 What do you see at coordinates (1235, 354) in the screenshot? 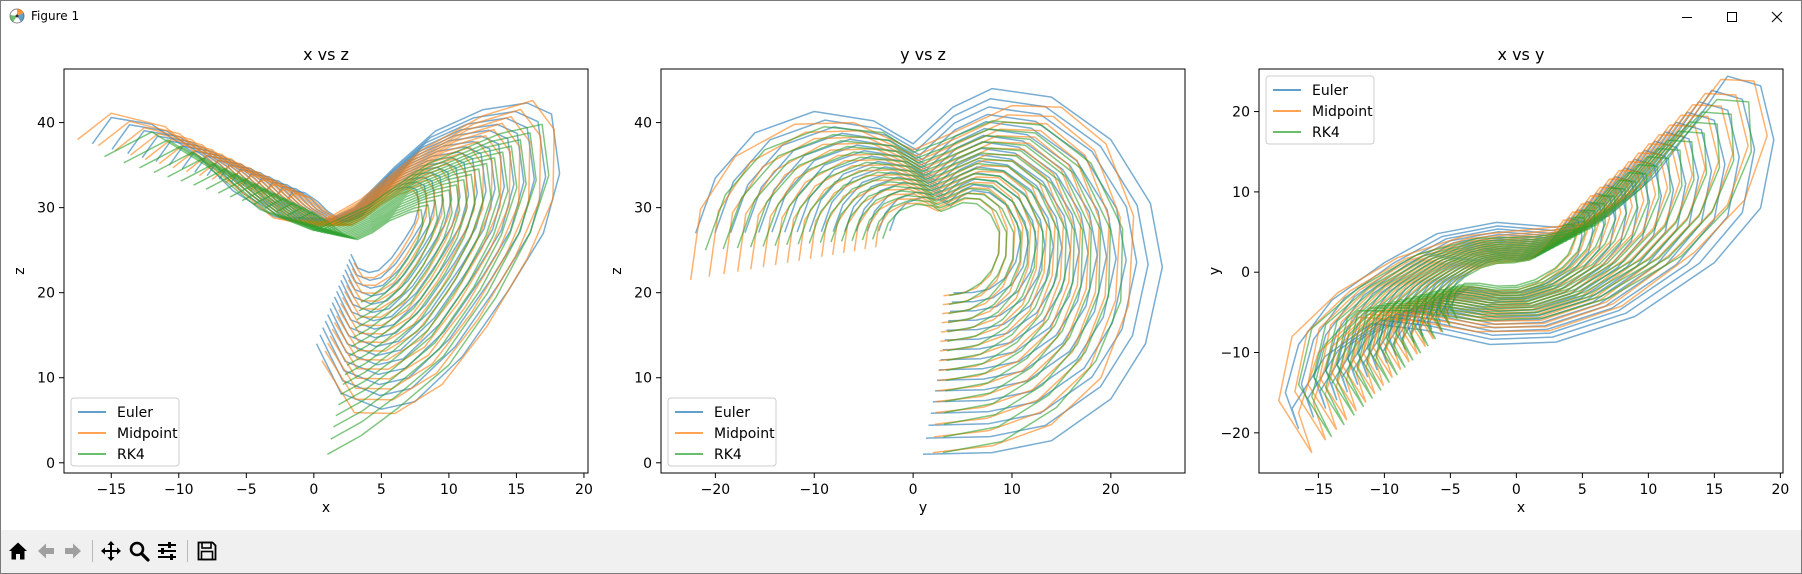
I see `y-tick-label: −10` at bounding box center [1235, 354].